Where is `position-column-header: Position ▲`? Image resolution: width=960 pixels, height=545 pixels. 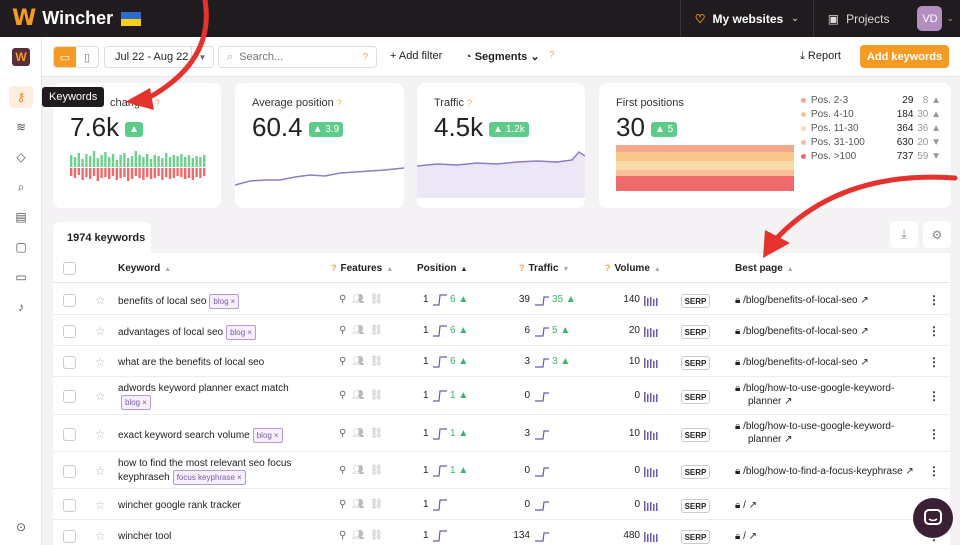
position-column-header: Position ▲ is located at coordinates (442, 268).